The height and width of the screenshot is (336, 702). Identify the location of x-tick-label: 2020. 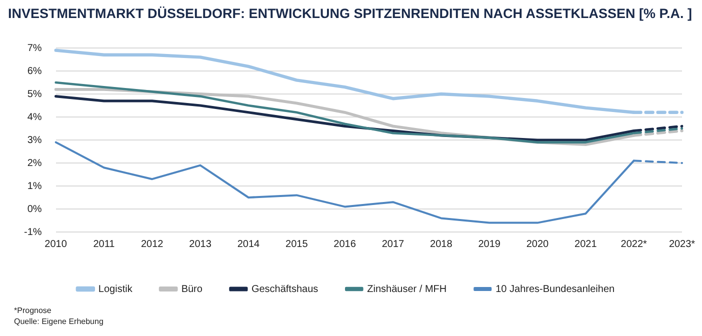
(538, 244).